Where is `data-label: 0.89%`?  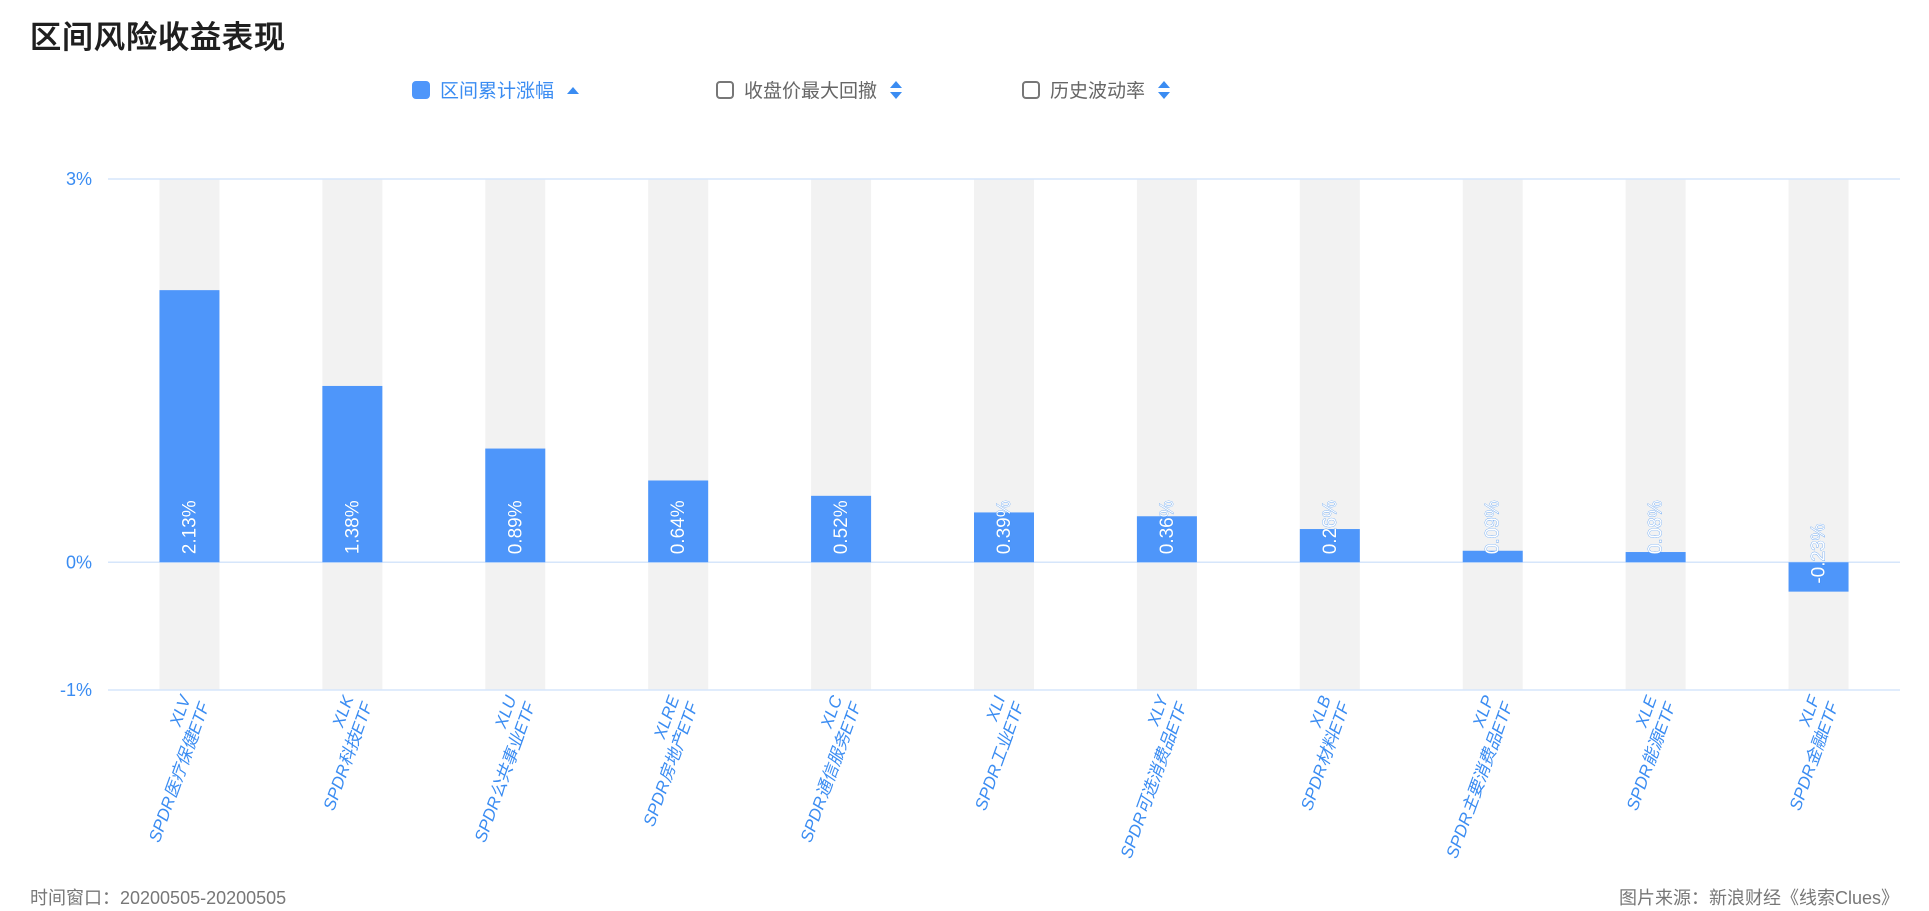 data-label: 0.89% is located at coordinates (515, 527).